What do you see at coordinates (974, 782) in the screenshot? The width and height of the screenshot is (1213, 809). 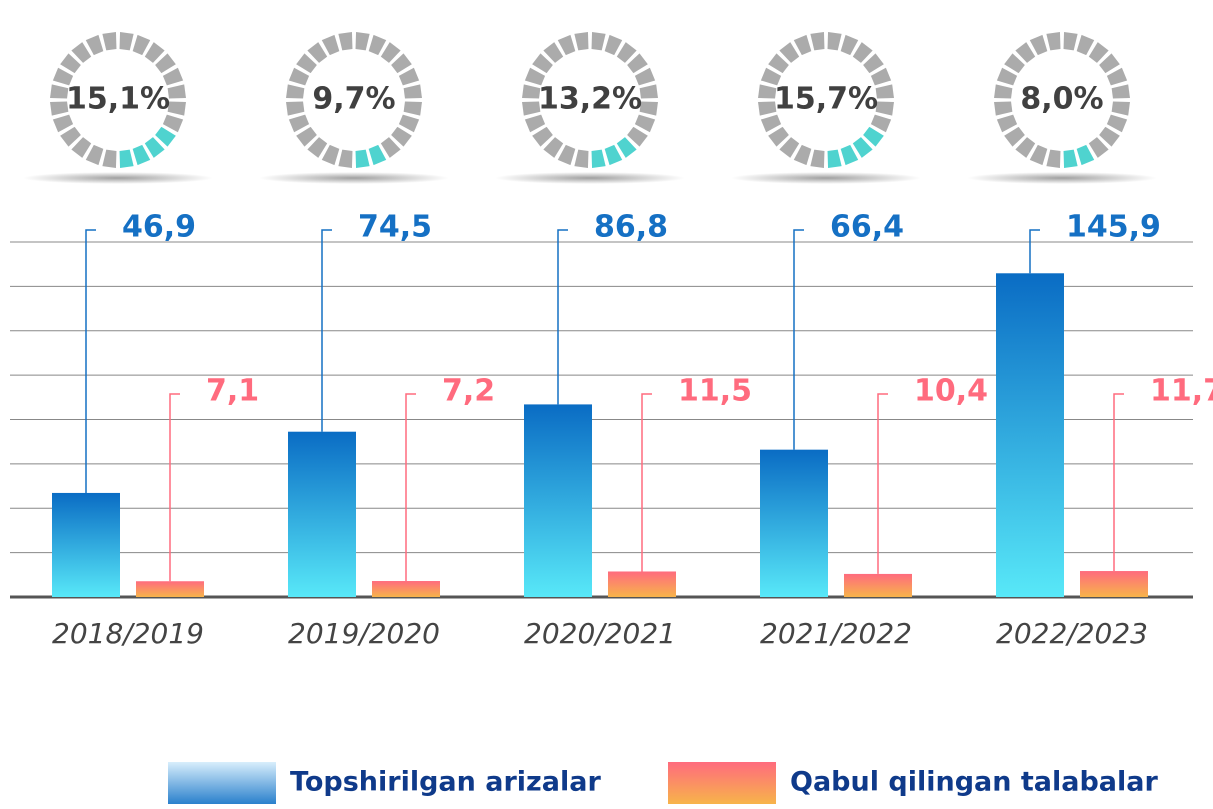 I see `legend-label: Qabul qilingan talabalar` at bounding box center [974, 782].